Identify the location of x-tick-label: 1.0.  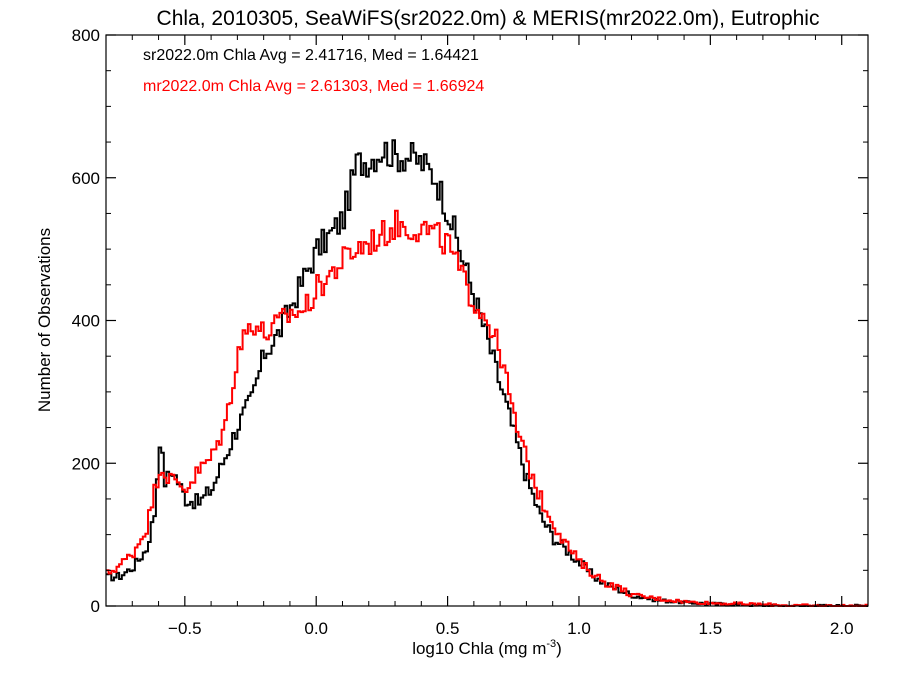
(579, 628).